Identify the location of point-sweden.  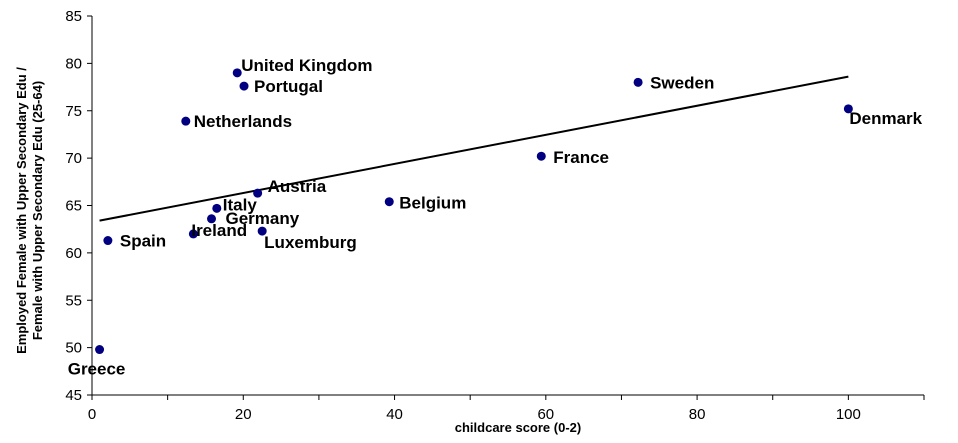
(638, 82).